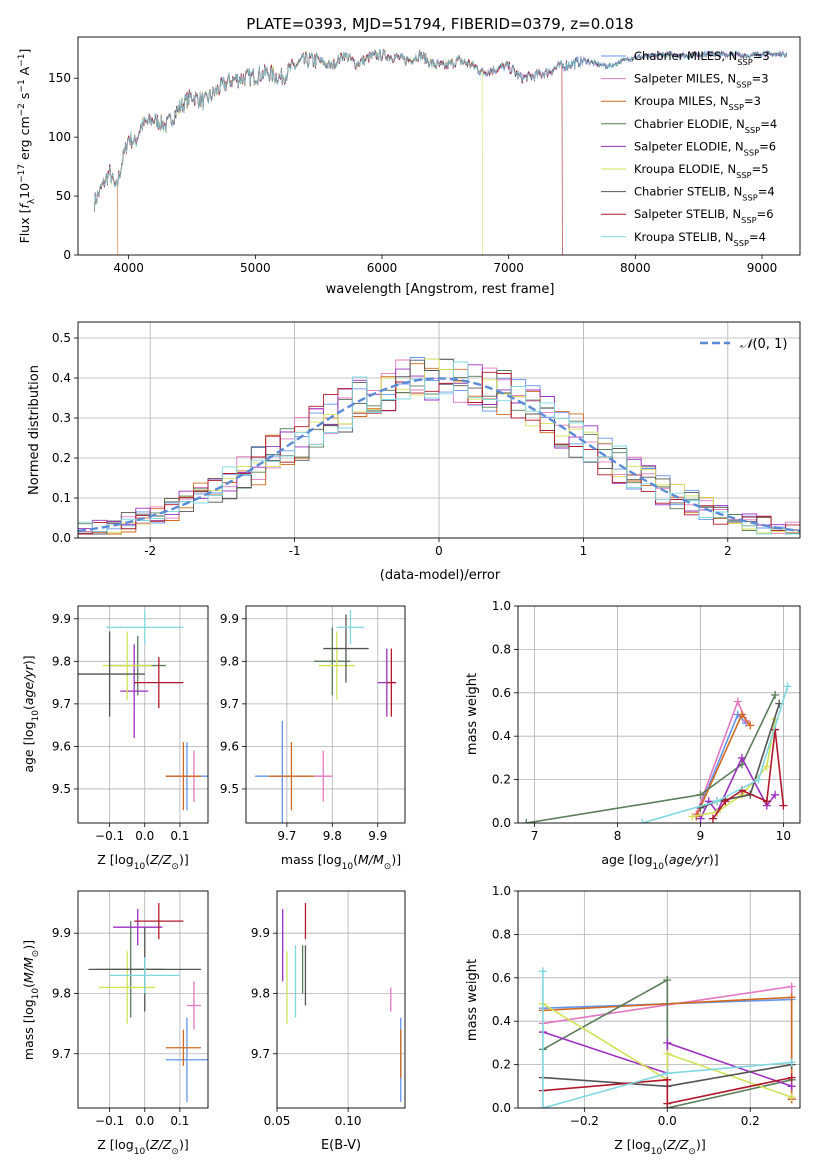 The image size is (819, 1170). I want to click on x-axis-label: mass [log10(M/M⊙)], so click(341, 862).